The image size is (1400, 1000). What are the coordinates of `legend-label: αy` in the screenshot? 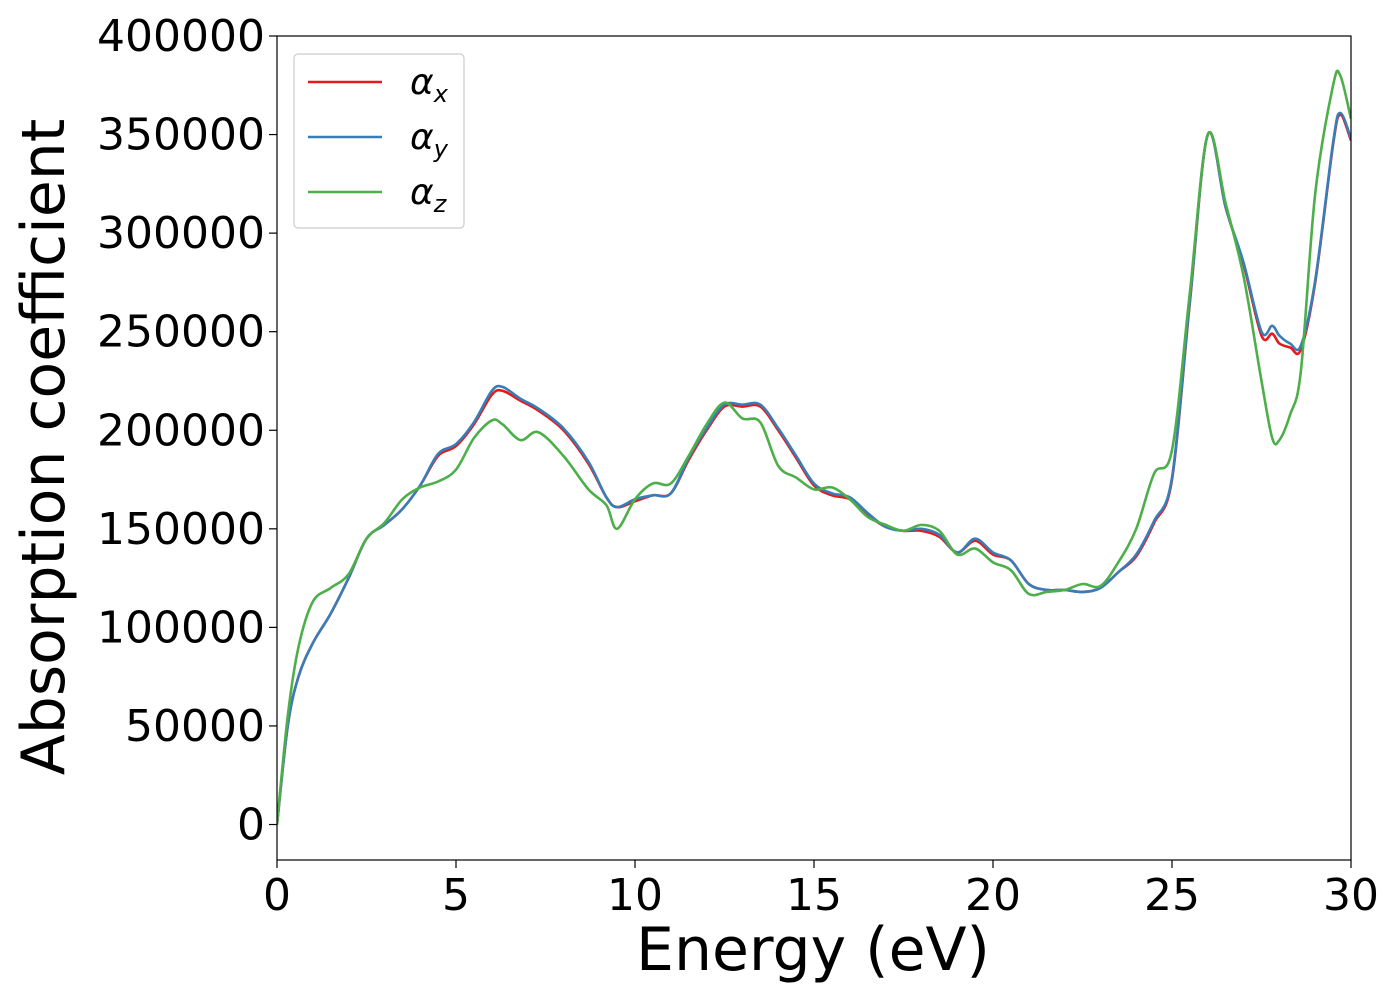 It's located at (429, 140).